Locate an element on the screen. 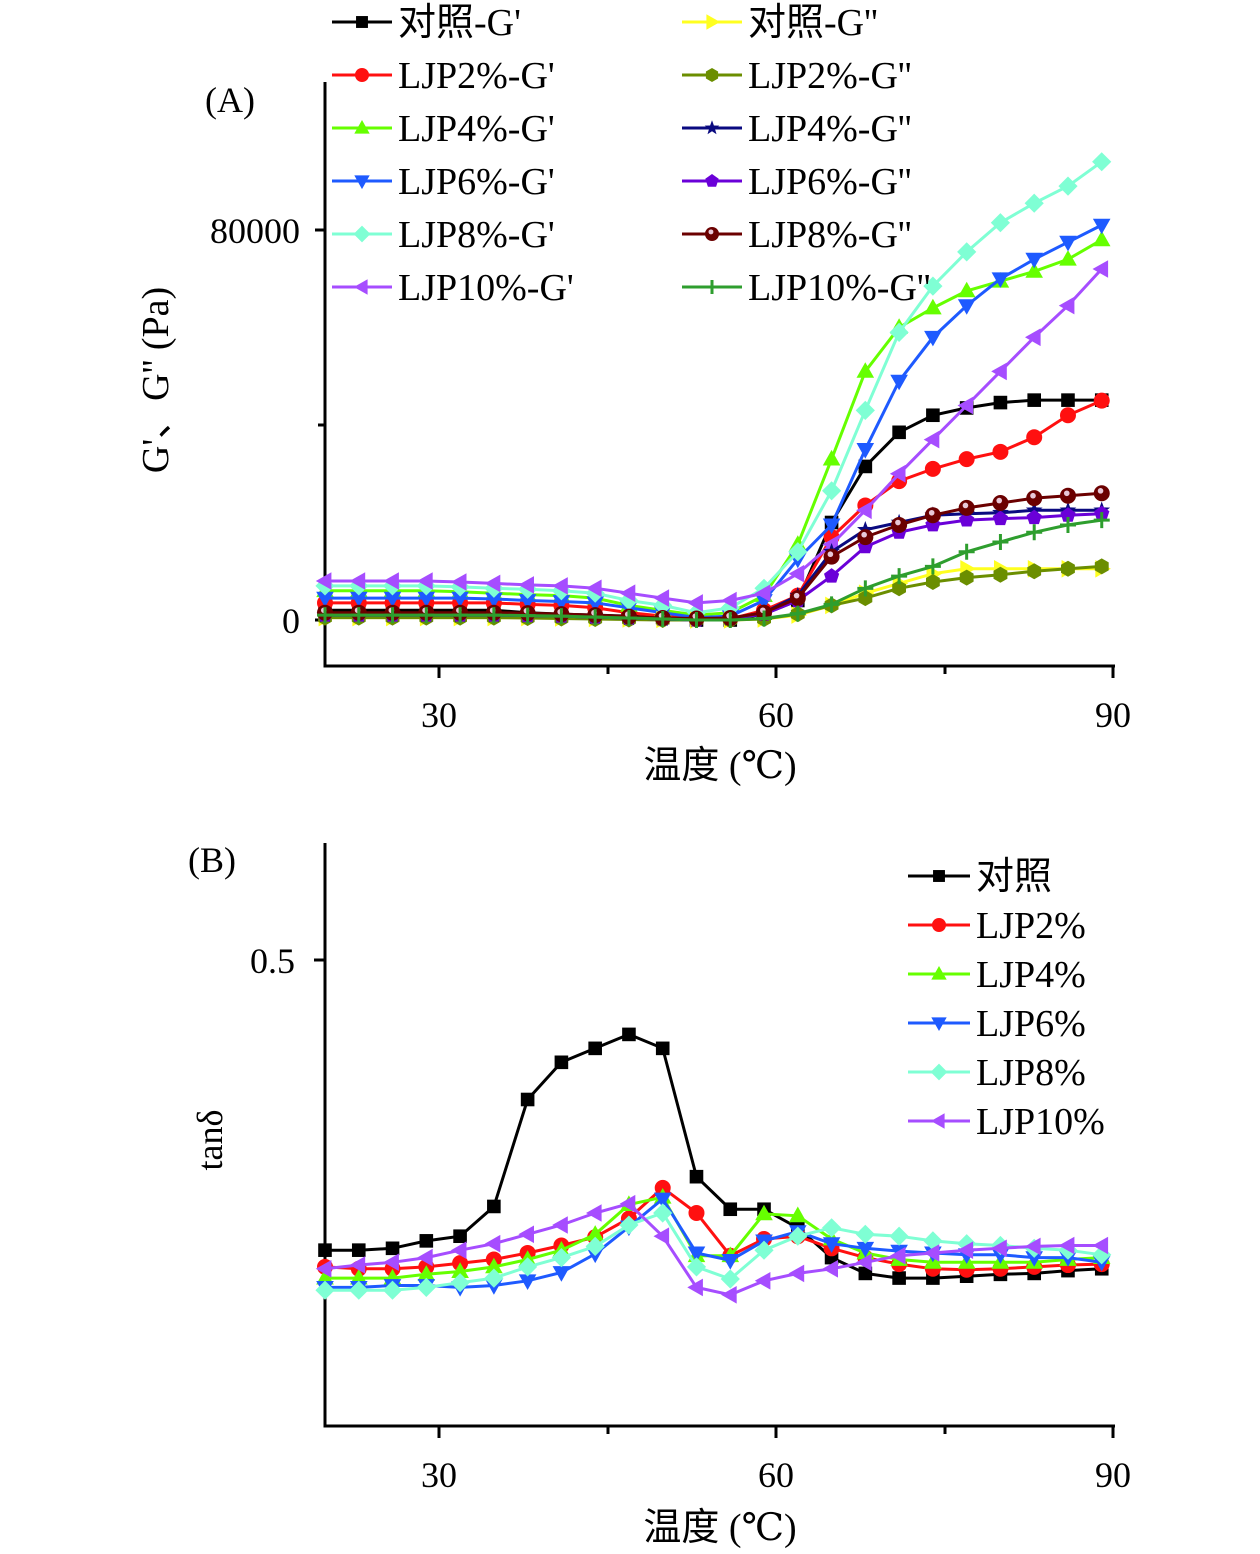 The width and height of the screenshot is (1260, 1554). legend-marker-ljp8pct is located at coordinates (939, 1072).